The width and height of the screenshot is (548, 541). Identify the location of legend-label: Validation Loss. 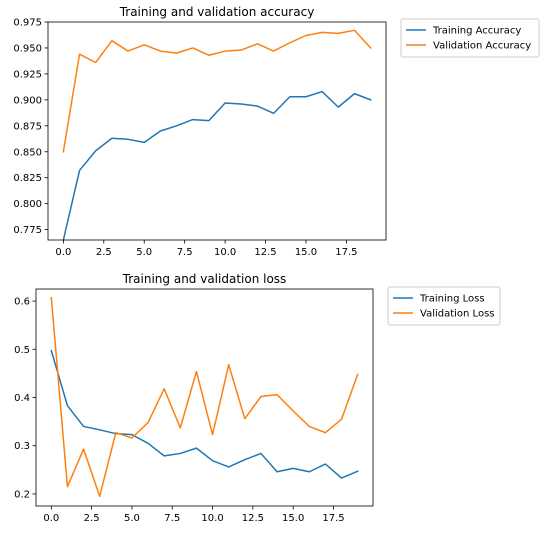
(457, 314).